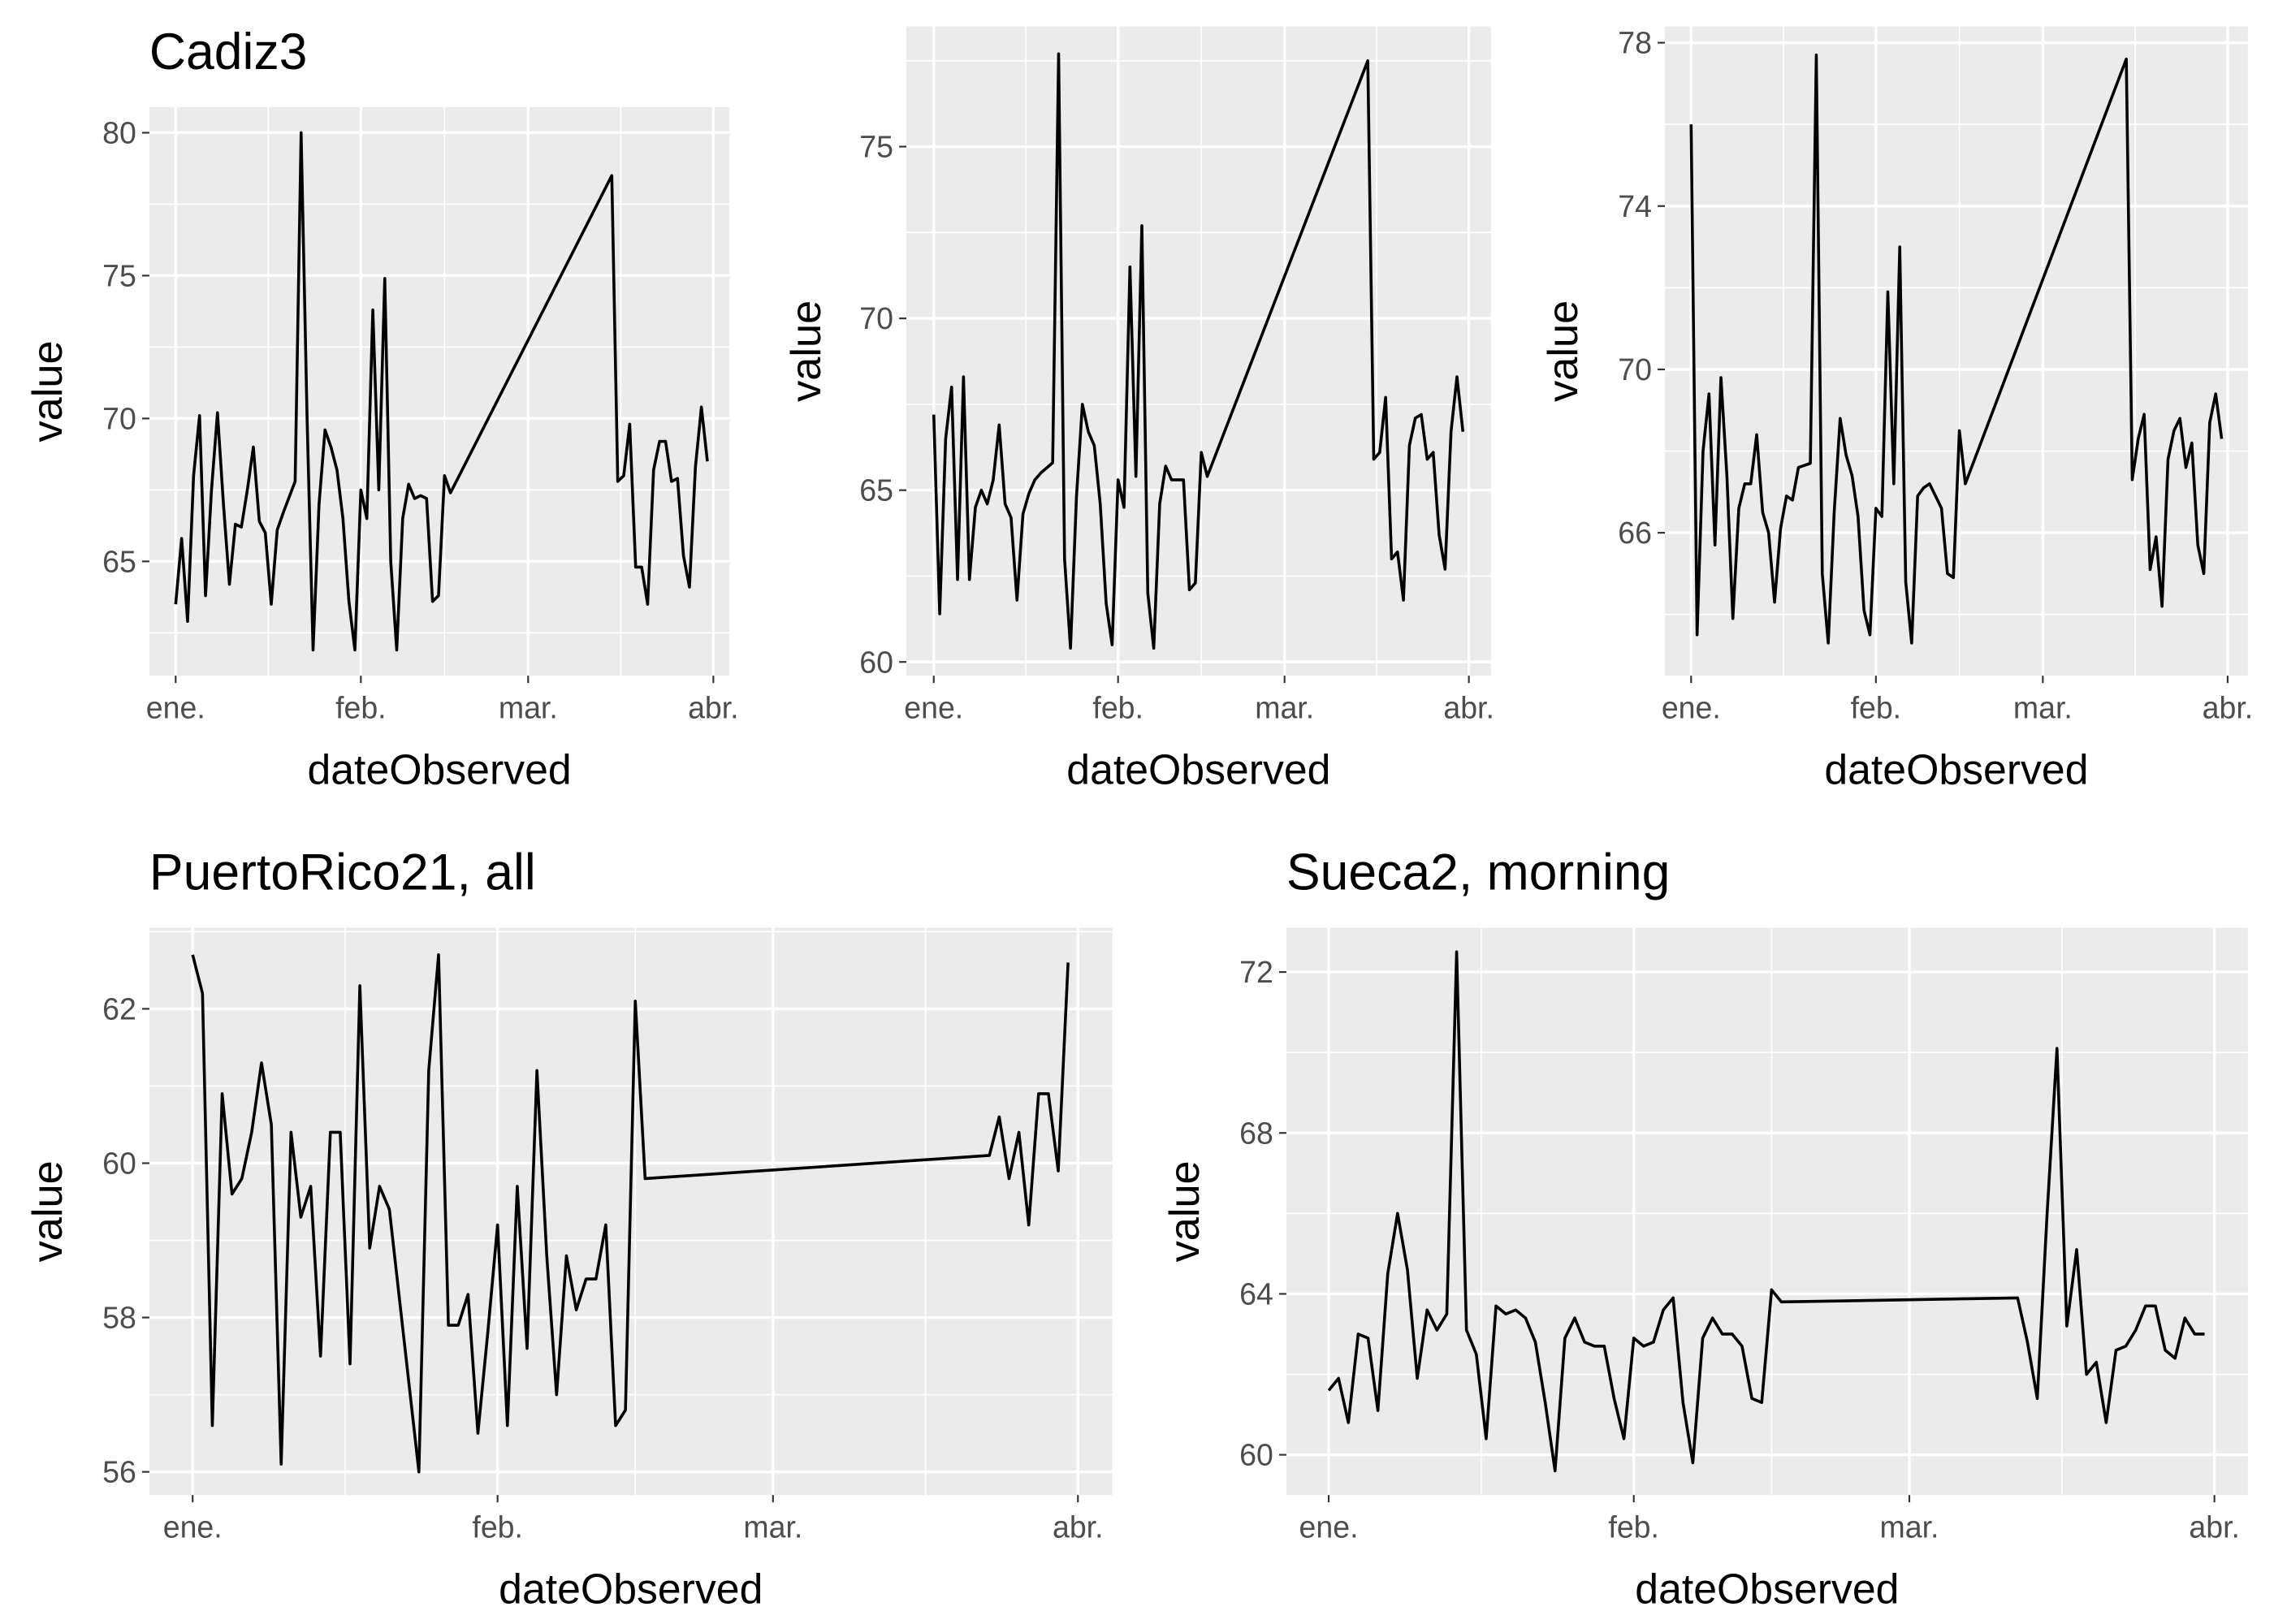  I want to click on y-tick-label: 78, so click(1635, 42).